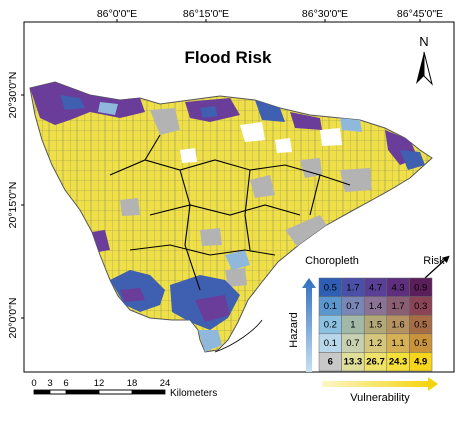 The height and width of the screenshot is (424, 474). Describe the element at coordinates (65, 383) in the screenshot. I see `scale-tick: 6` at that location.